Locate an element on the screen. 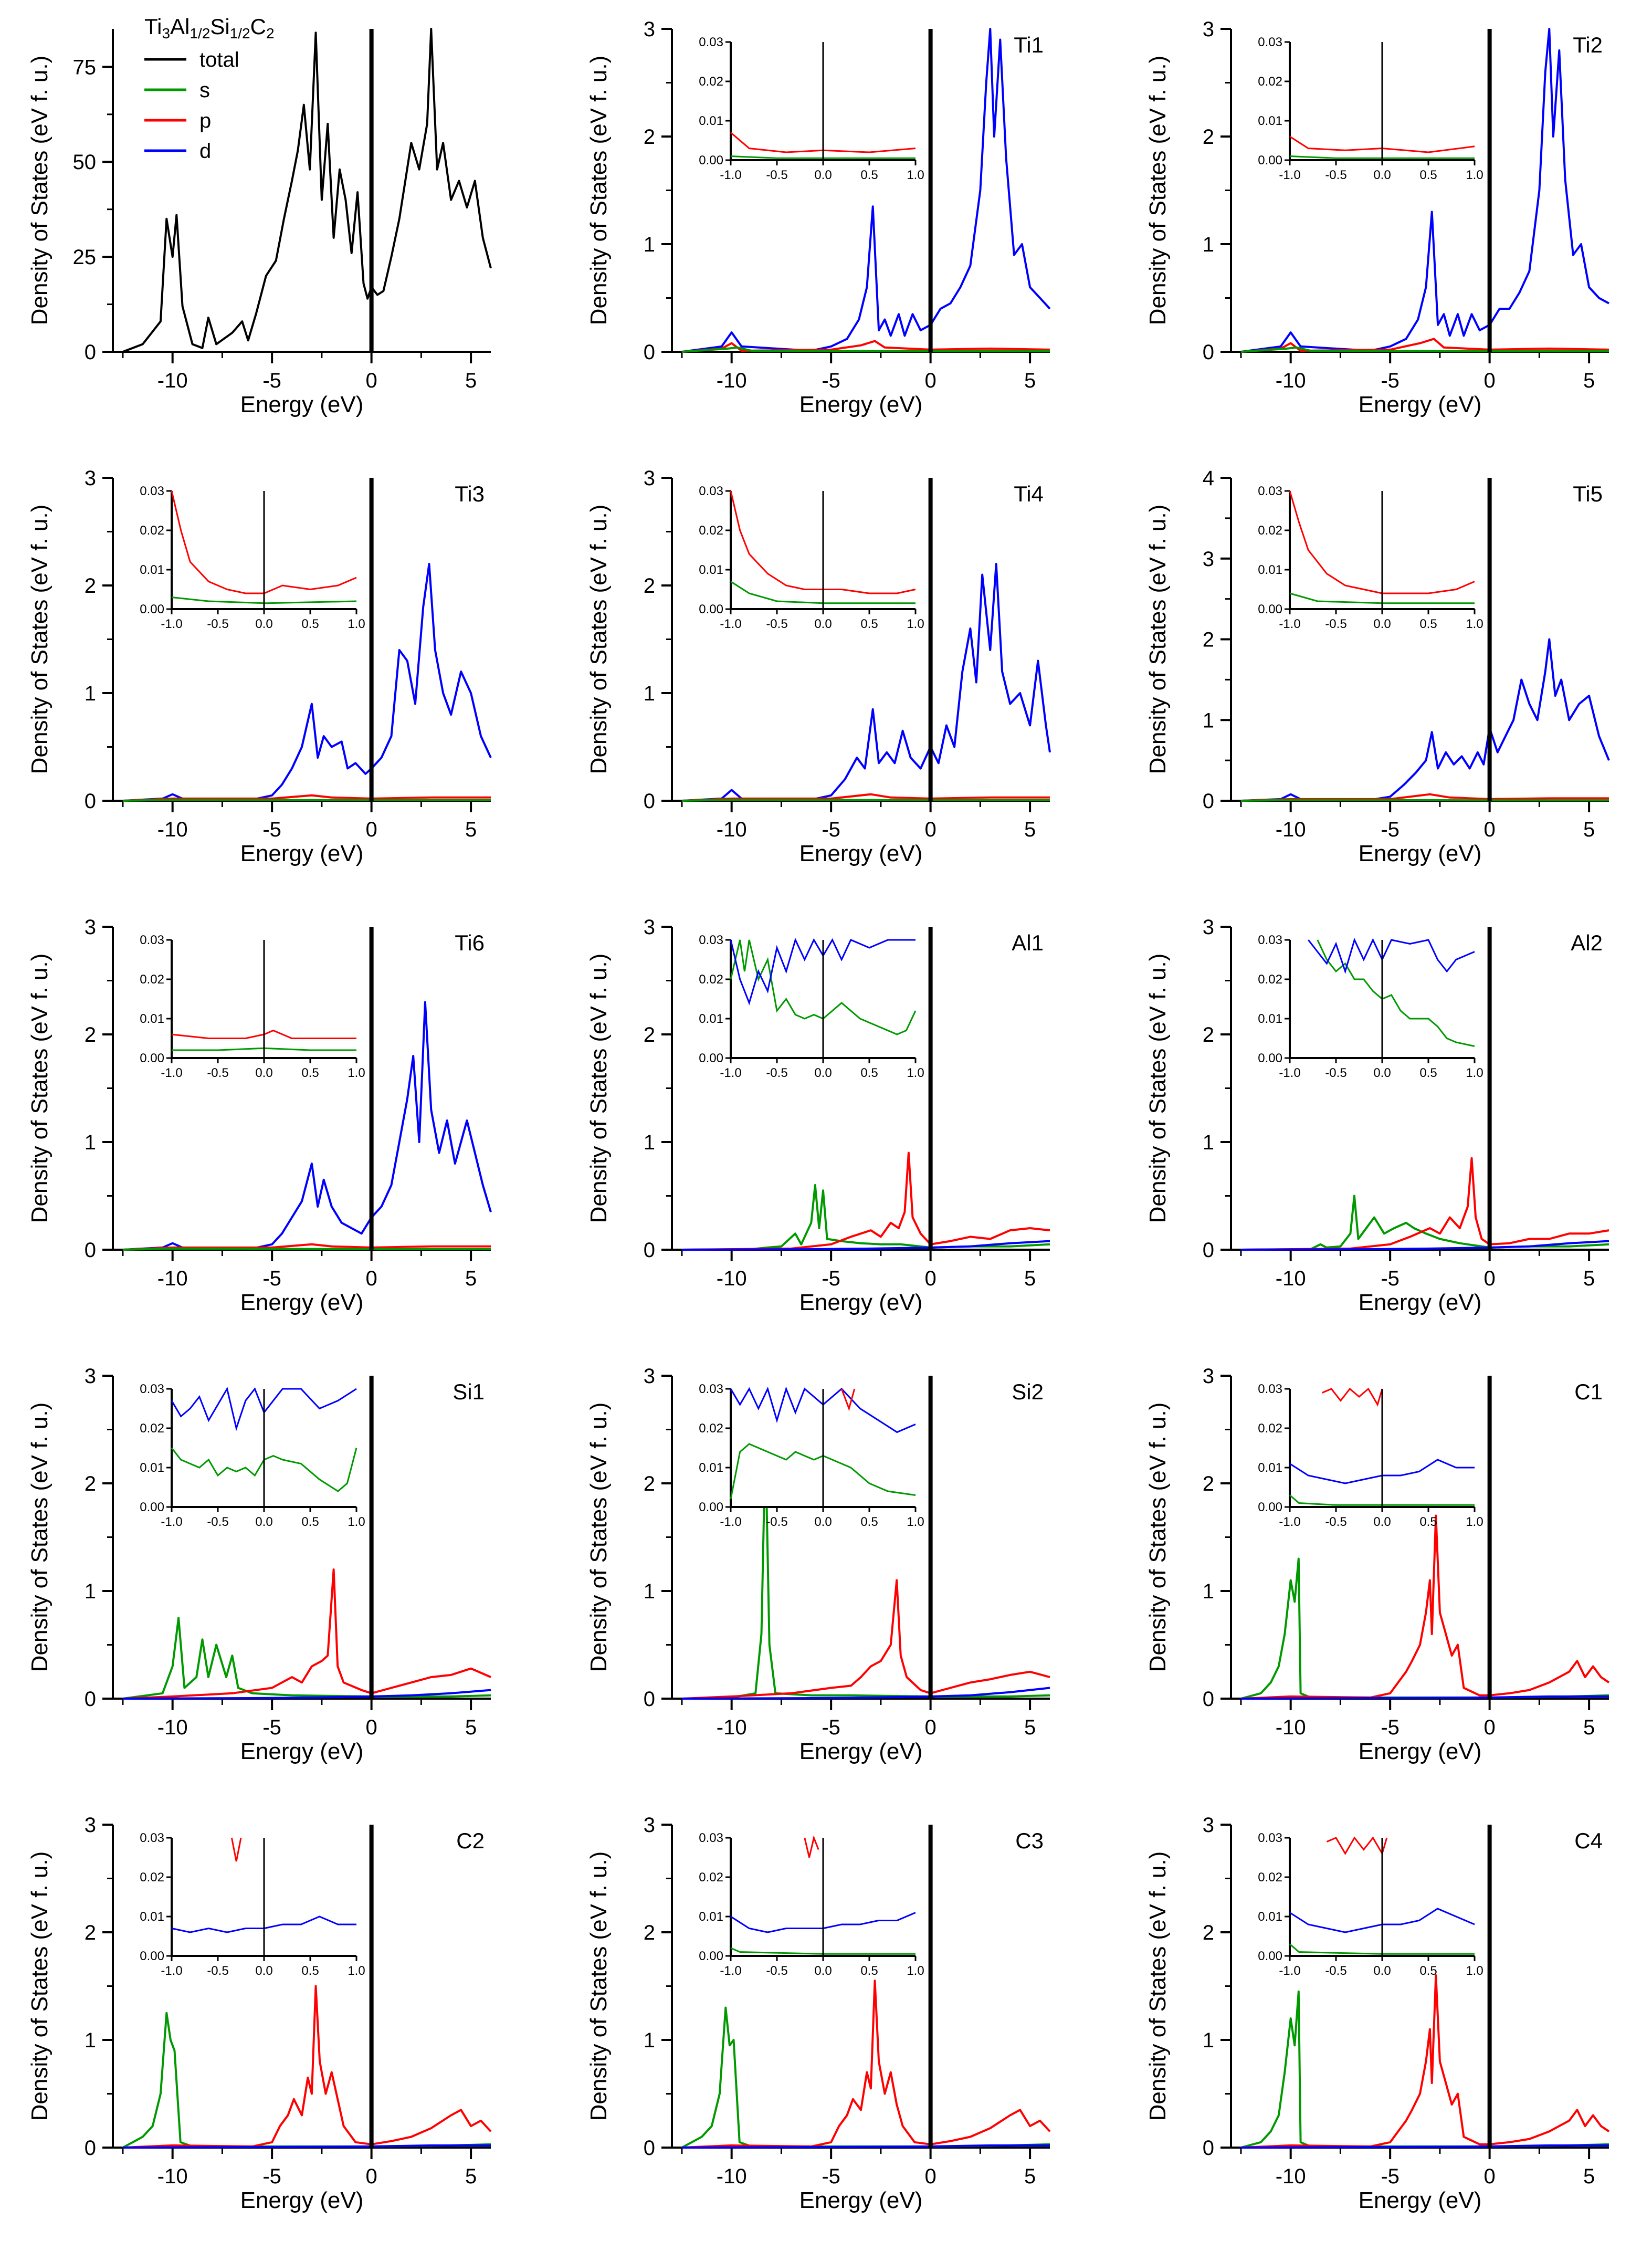 The width and height of the screenshot is (1652, 2261). panel-label: Ti4 is located at coordinates (1029, 493).